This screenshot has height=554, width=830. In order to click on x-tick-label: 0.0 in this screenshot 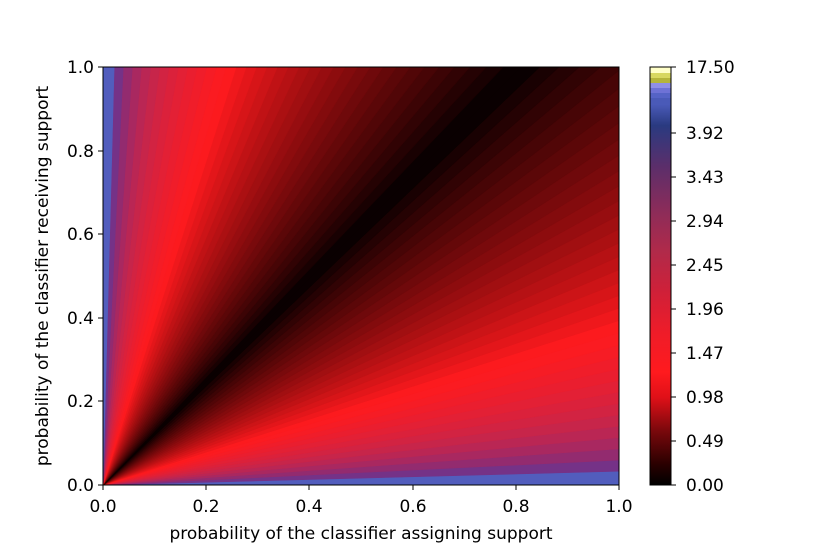, I will do `click(102, 507)`.